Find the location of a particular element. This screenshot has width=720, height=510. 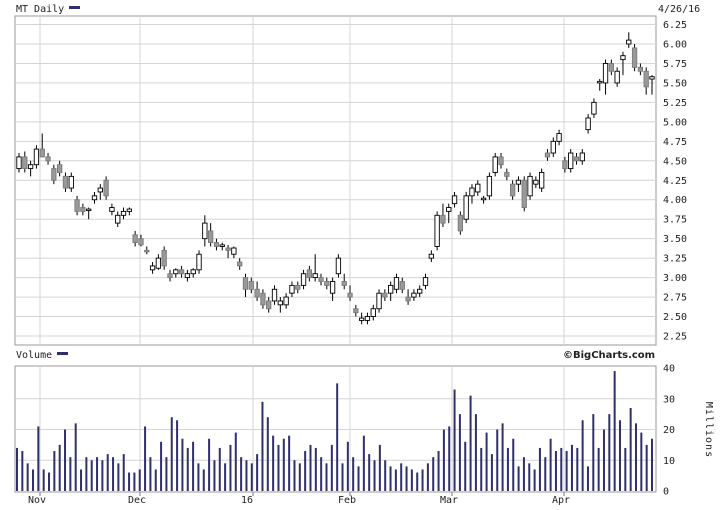

price-tick-label: 3.75 is located at coordinates (675, 220).